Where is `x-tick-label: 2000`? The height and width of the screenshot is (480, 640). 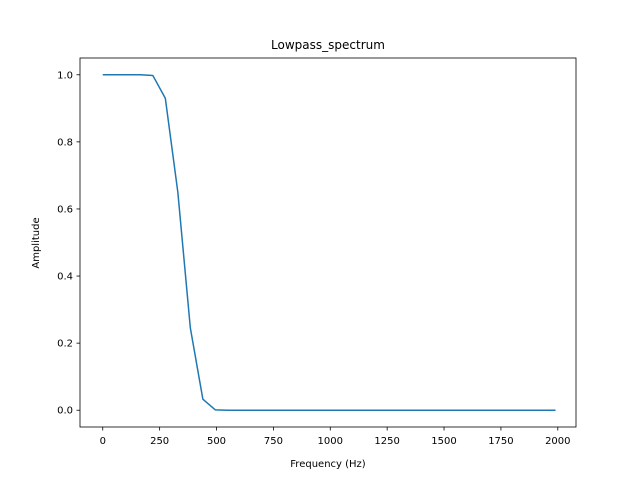 x-tick-label: 2000 is located at coordinates (557, 441).